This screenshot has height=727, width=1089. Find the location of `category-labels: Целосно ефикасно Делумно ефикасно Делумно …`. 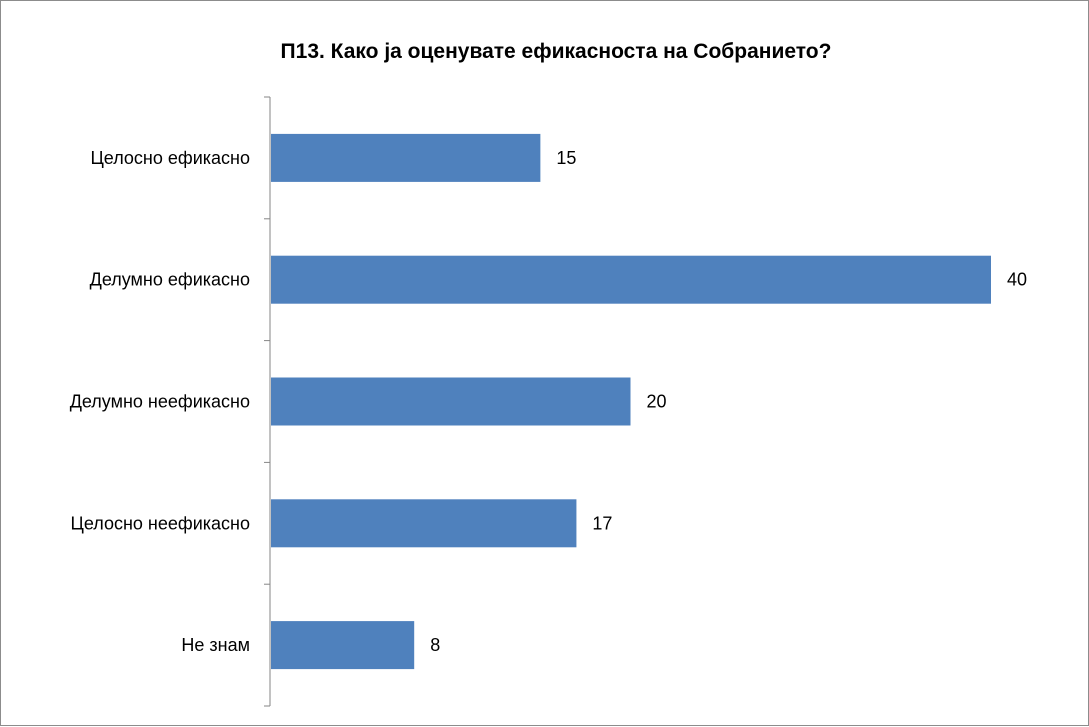

category-labels: Целосно ефикасно Делумно ефикасно Делумно … is located at coordinates (160, 401).